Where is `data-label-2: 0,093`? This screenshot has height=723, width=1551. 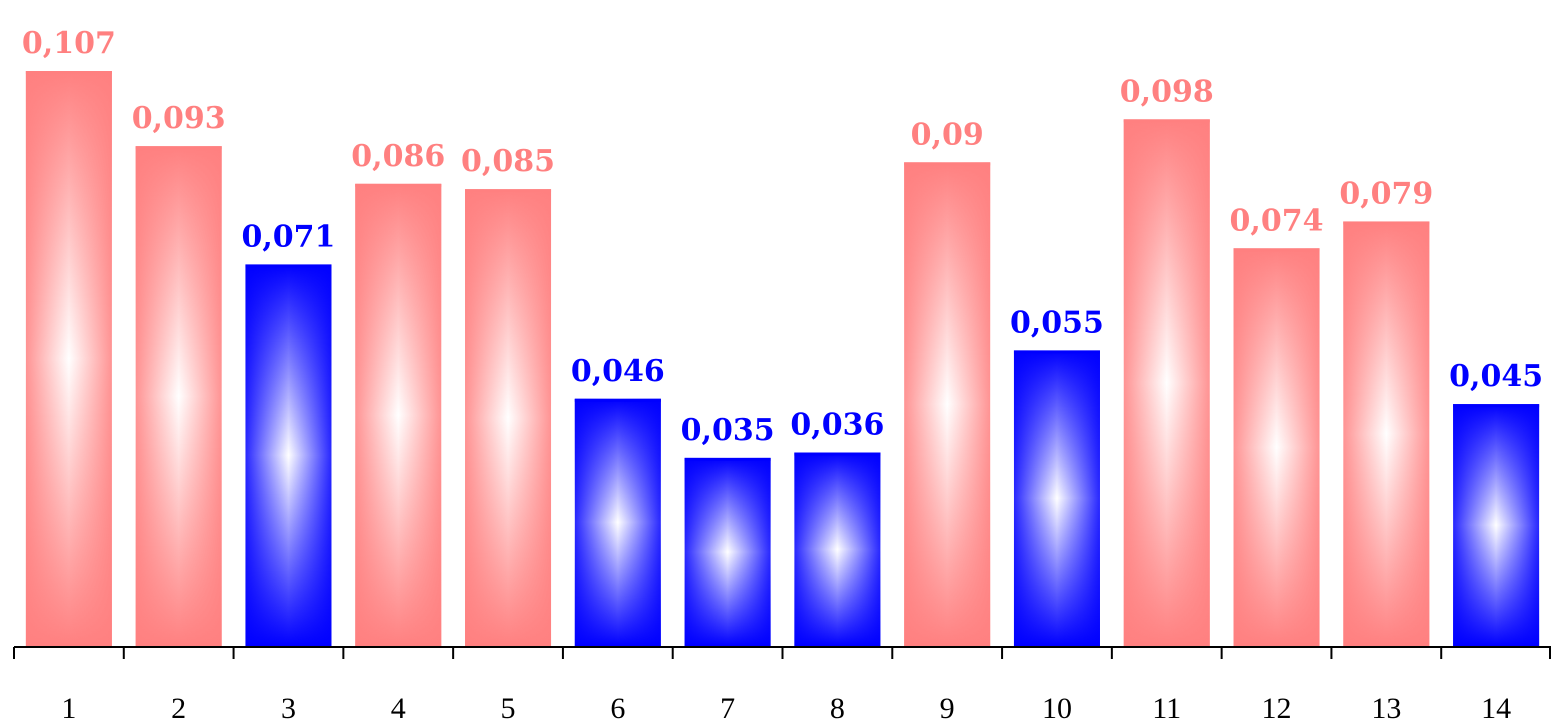
data-label-2: 0,093 is located at coordinates (179, 118).